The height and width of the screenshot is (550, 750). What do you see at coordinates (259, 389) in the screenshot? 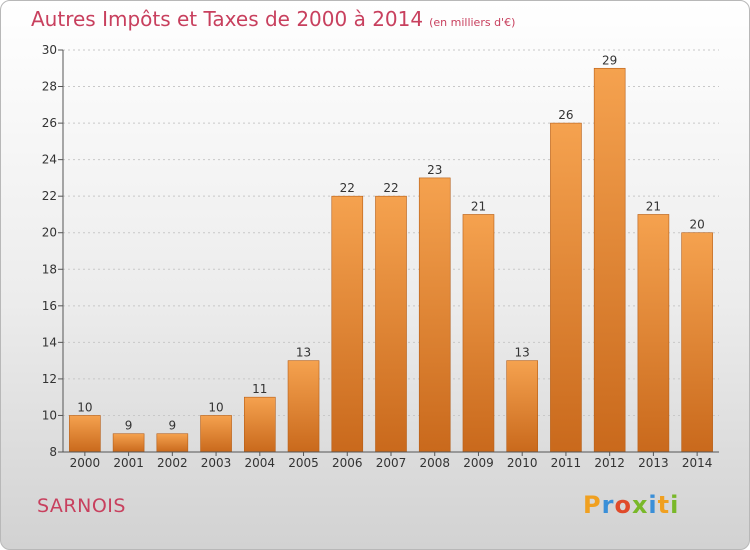
I see `data-label: 11` at bounding box center [259, 389].